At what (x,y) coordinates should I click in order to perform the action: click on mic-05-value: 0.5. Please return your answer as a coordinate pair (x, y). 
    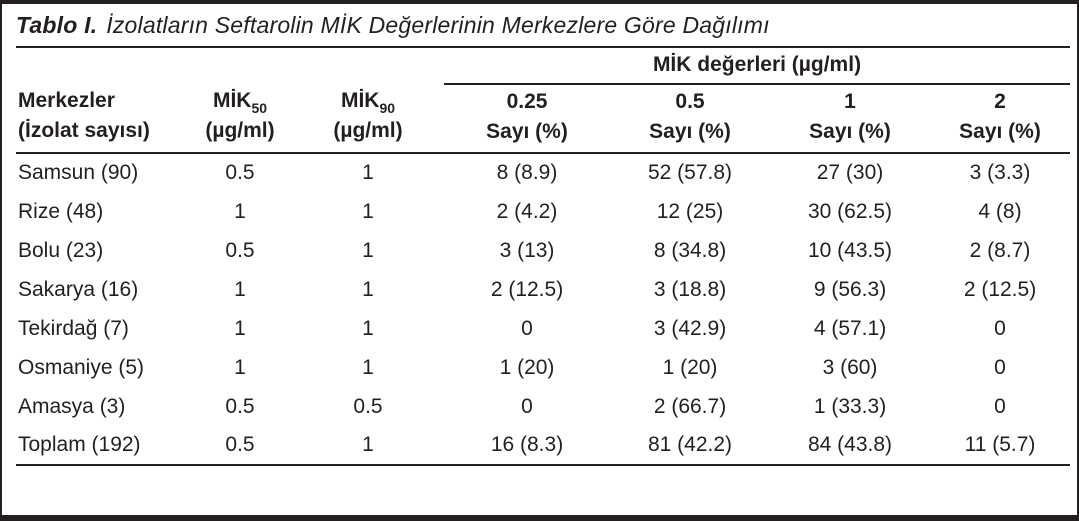
    Looking at the image, I should click on (690, 101).